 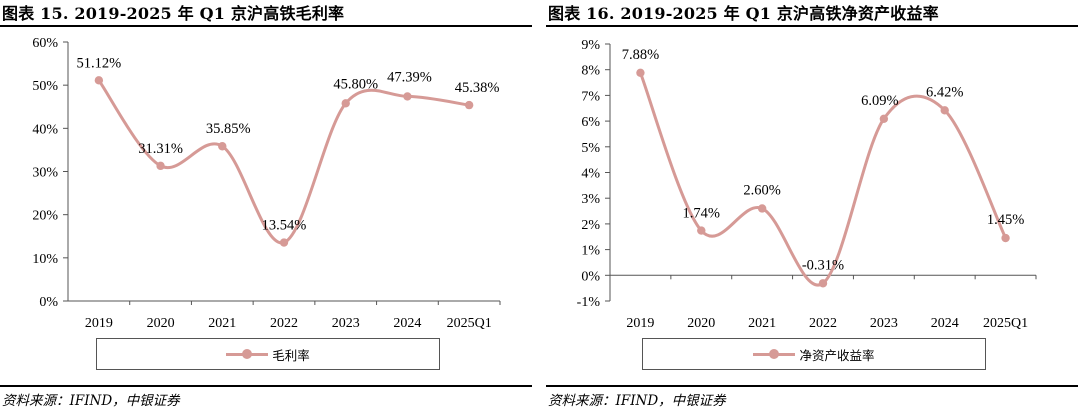 I want to click on y-tick-label: 10%, so click(x=45, y=259).